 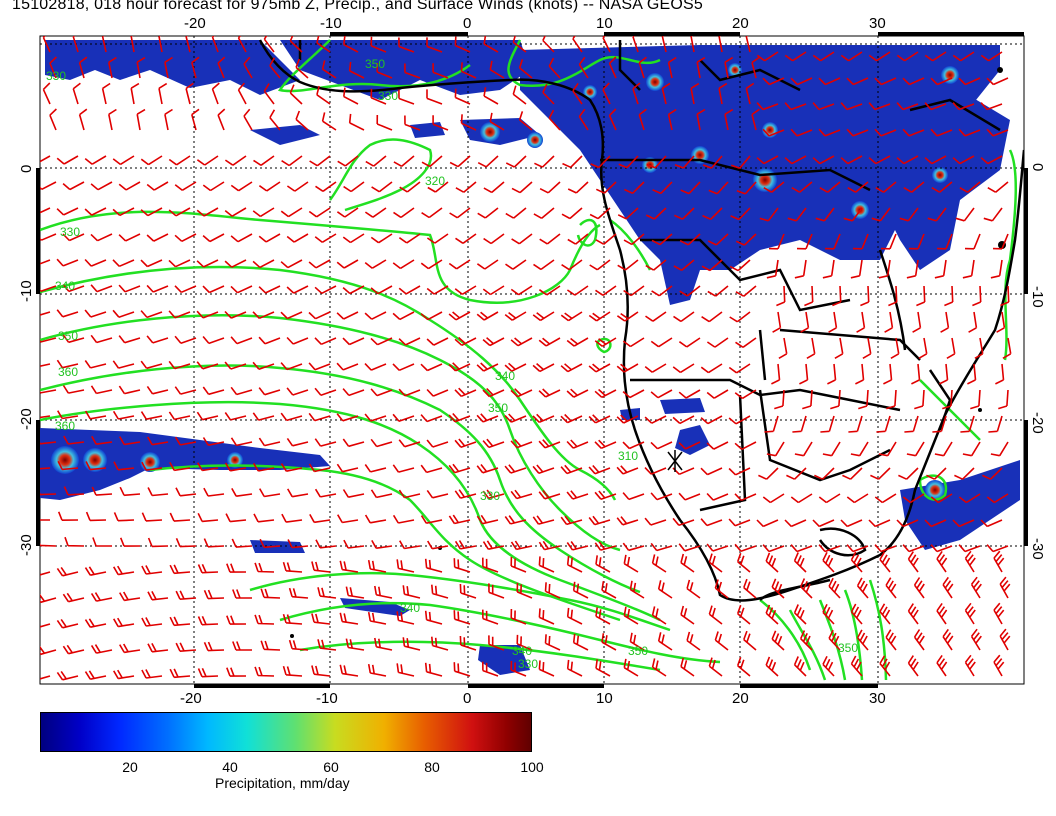 What do you see at coordinates (26, 360) in the screenshot?
I see `lat-labels-left: 0 -10 -20 -30` at bounding box center [26, 360].